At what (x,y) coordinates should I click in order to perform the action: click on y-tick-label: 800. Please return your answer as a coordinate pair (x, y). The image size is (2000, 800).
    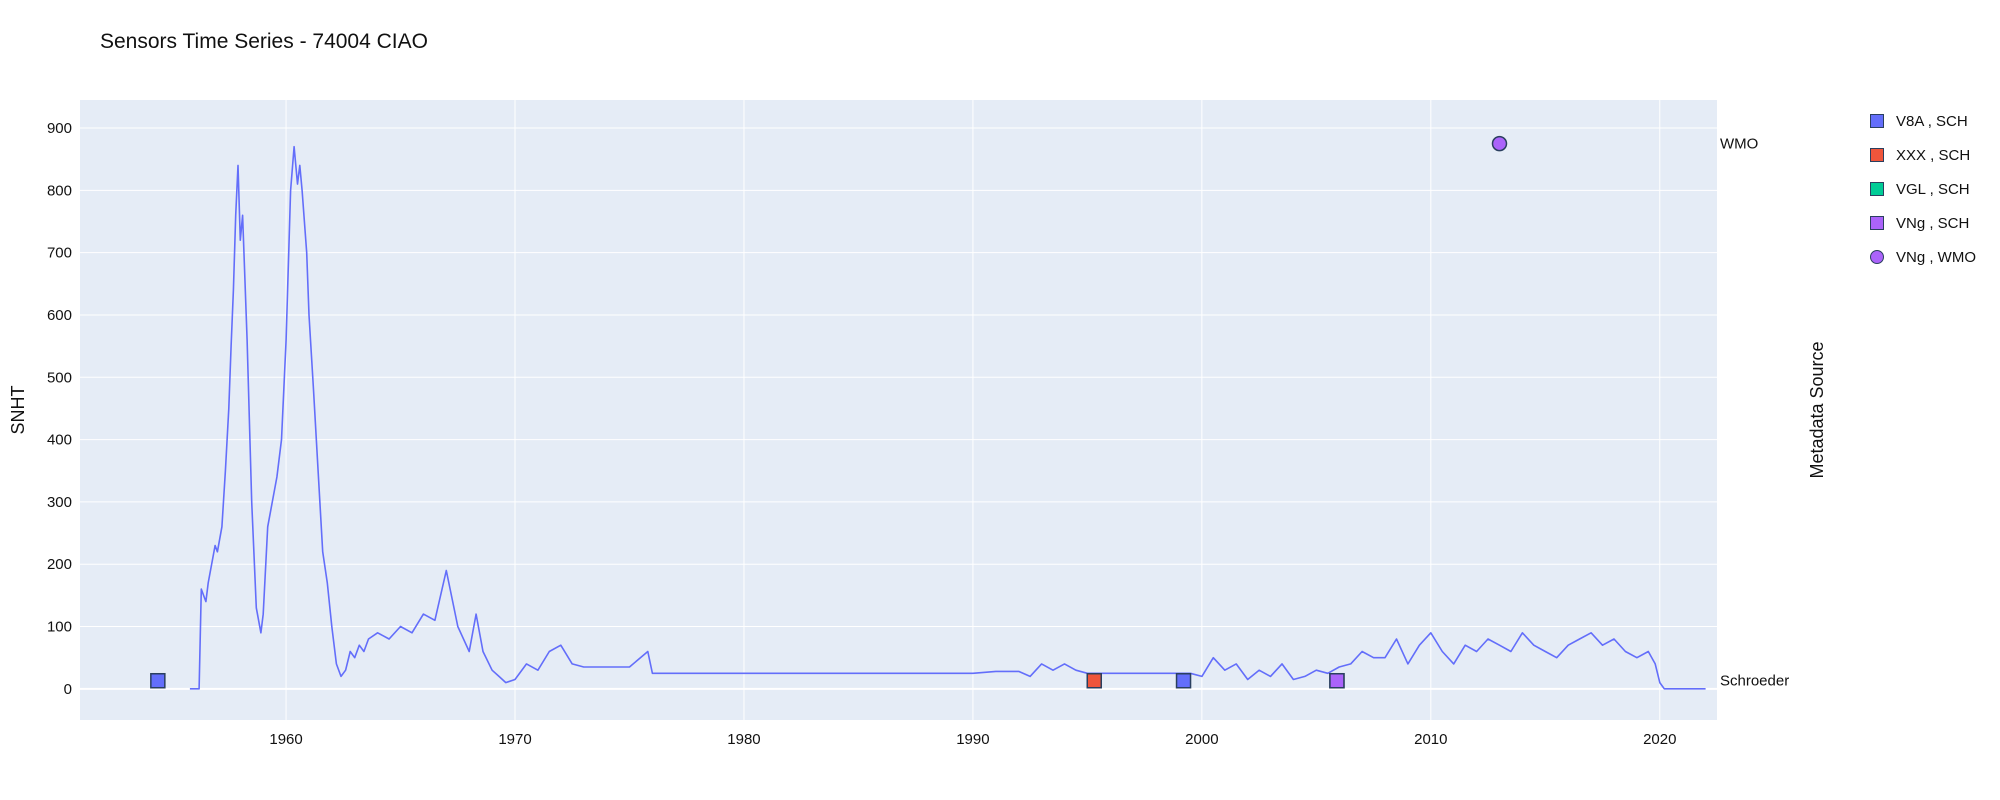
    Looking at the image, I should click on (59, 190).